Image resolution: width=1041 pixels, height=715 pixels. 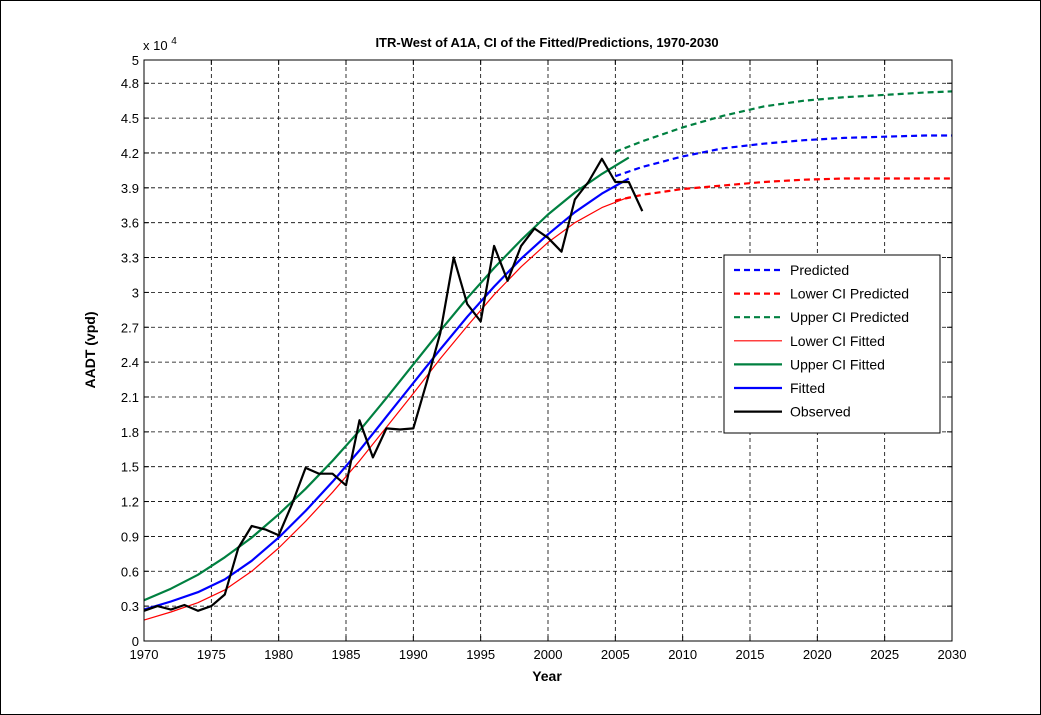 I want to click on x-tick-label: 2015, so click(x=750, y=654).